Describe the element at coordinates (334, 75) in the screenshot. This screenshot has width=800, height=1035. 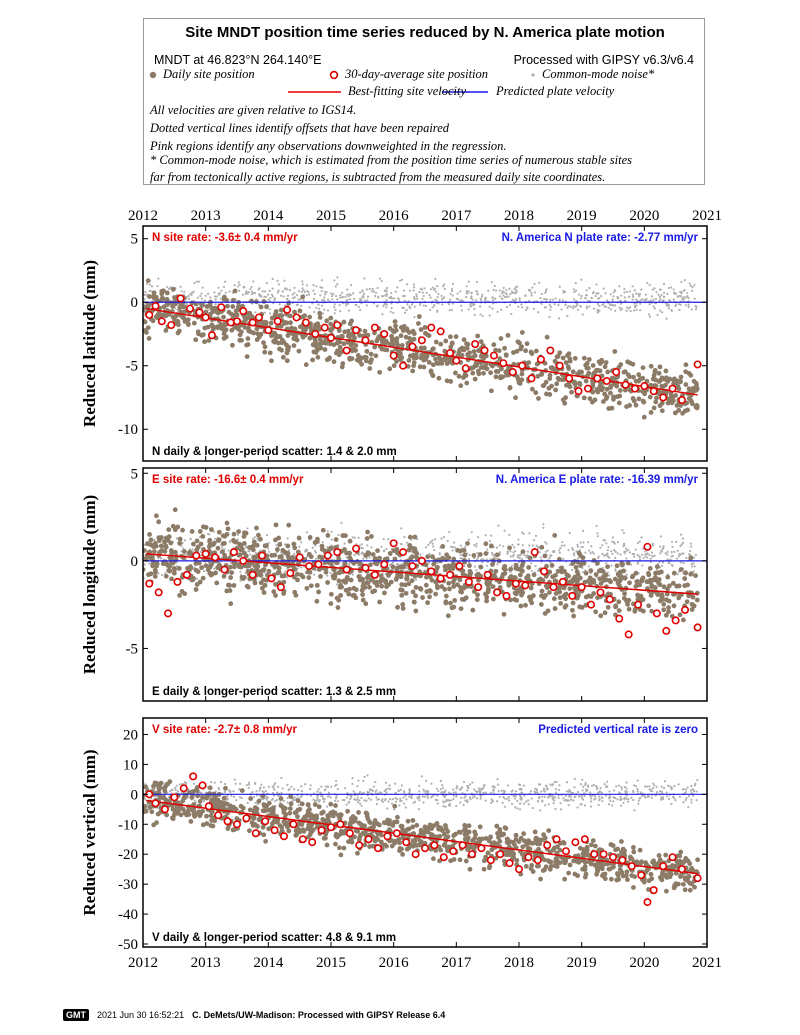
I see `legend-avg30-marker` at that location.